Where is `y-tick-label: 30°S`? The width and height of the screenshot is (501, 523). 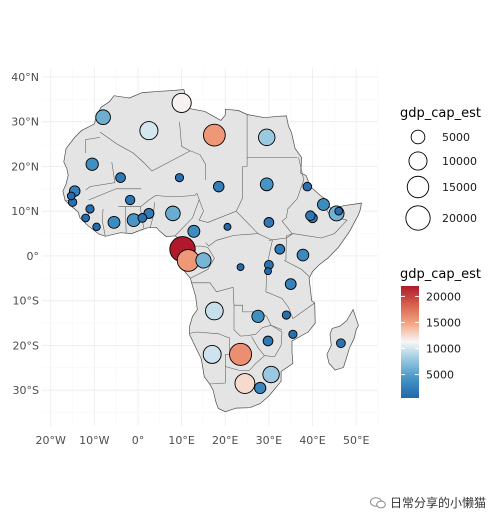
y-tick-label: 30°S is located at coordinates (26, 390).